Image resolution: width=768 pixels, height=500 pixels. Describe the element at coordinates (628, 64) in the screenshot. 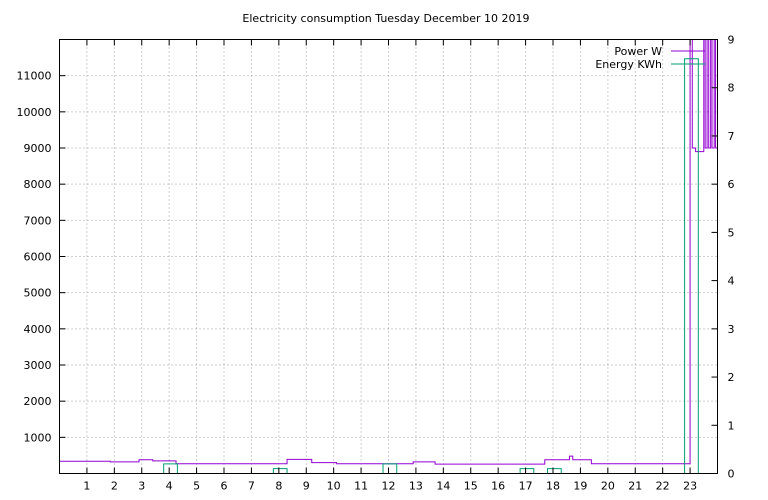

I see `legend-label: Energy KWh` at that location.